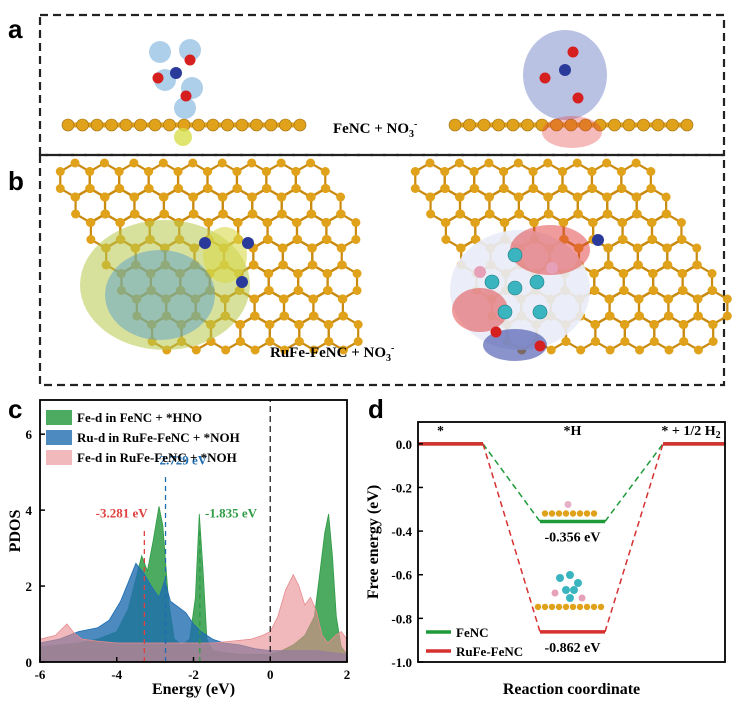  I want to click on y-axis-label: Free energy (eV), so click(373, 542).